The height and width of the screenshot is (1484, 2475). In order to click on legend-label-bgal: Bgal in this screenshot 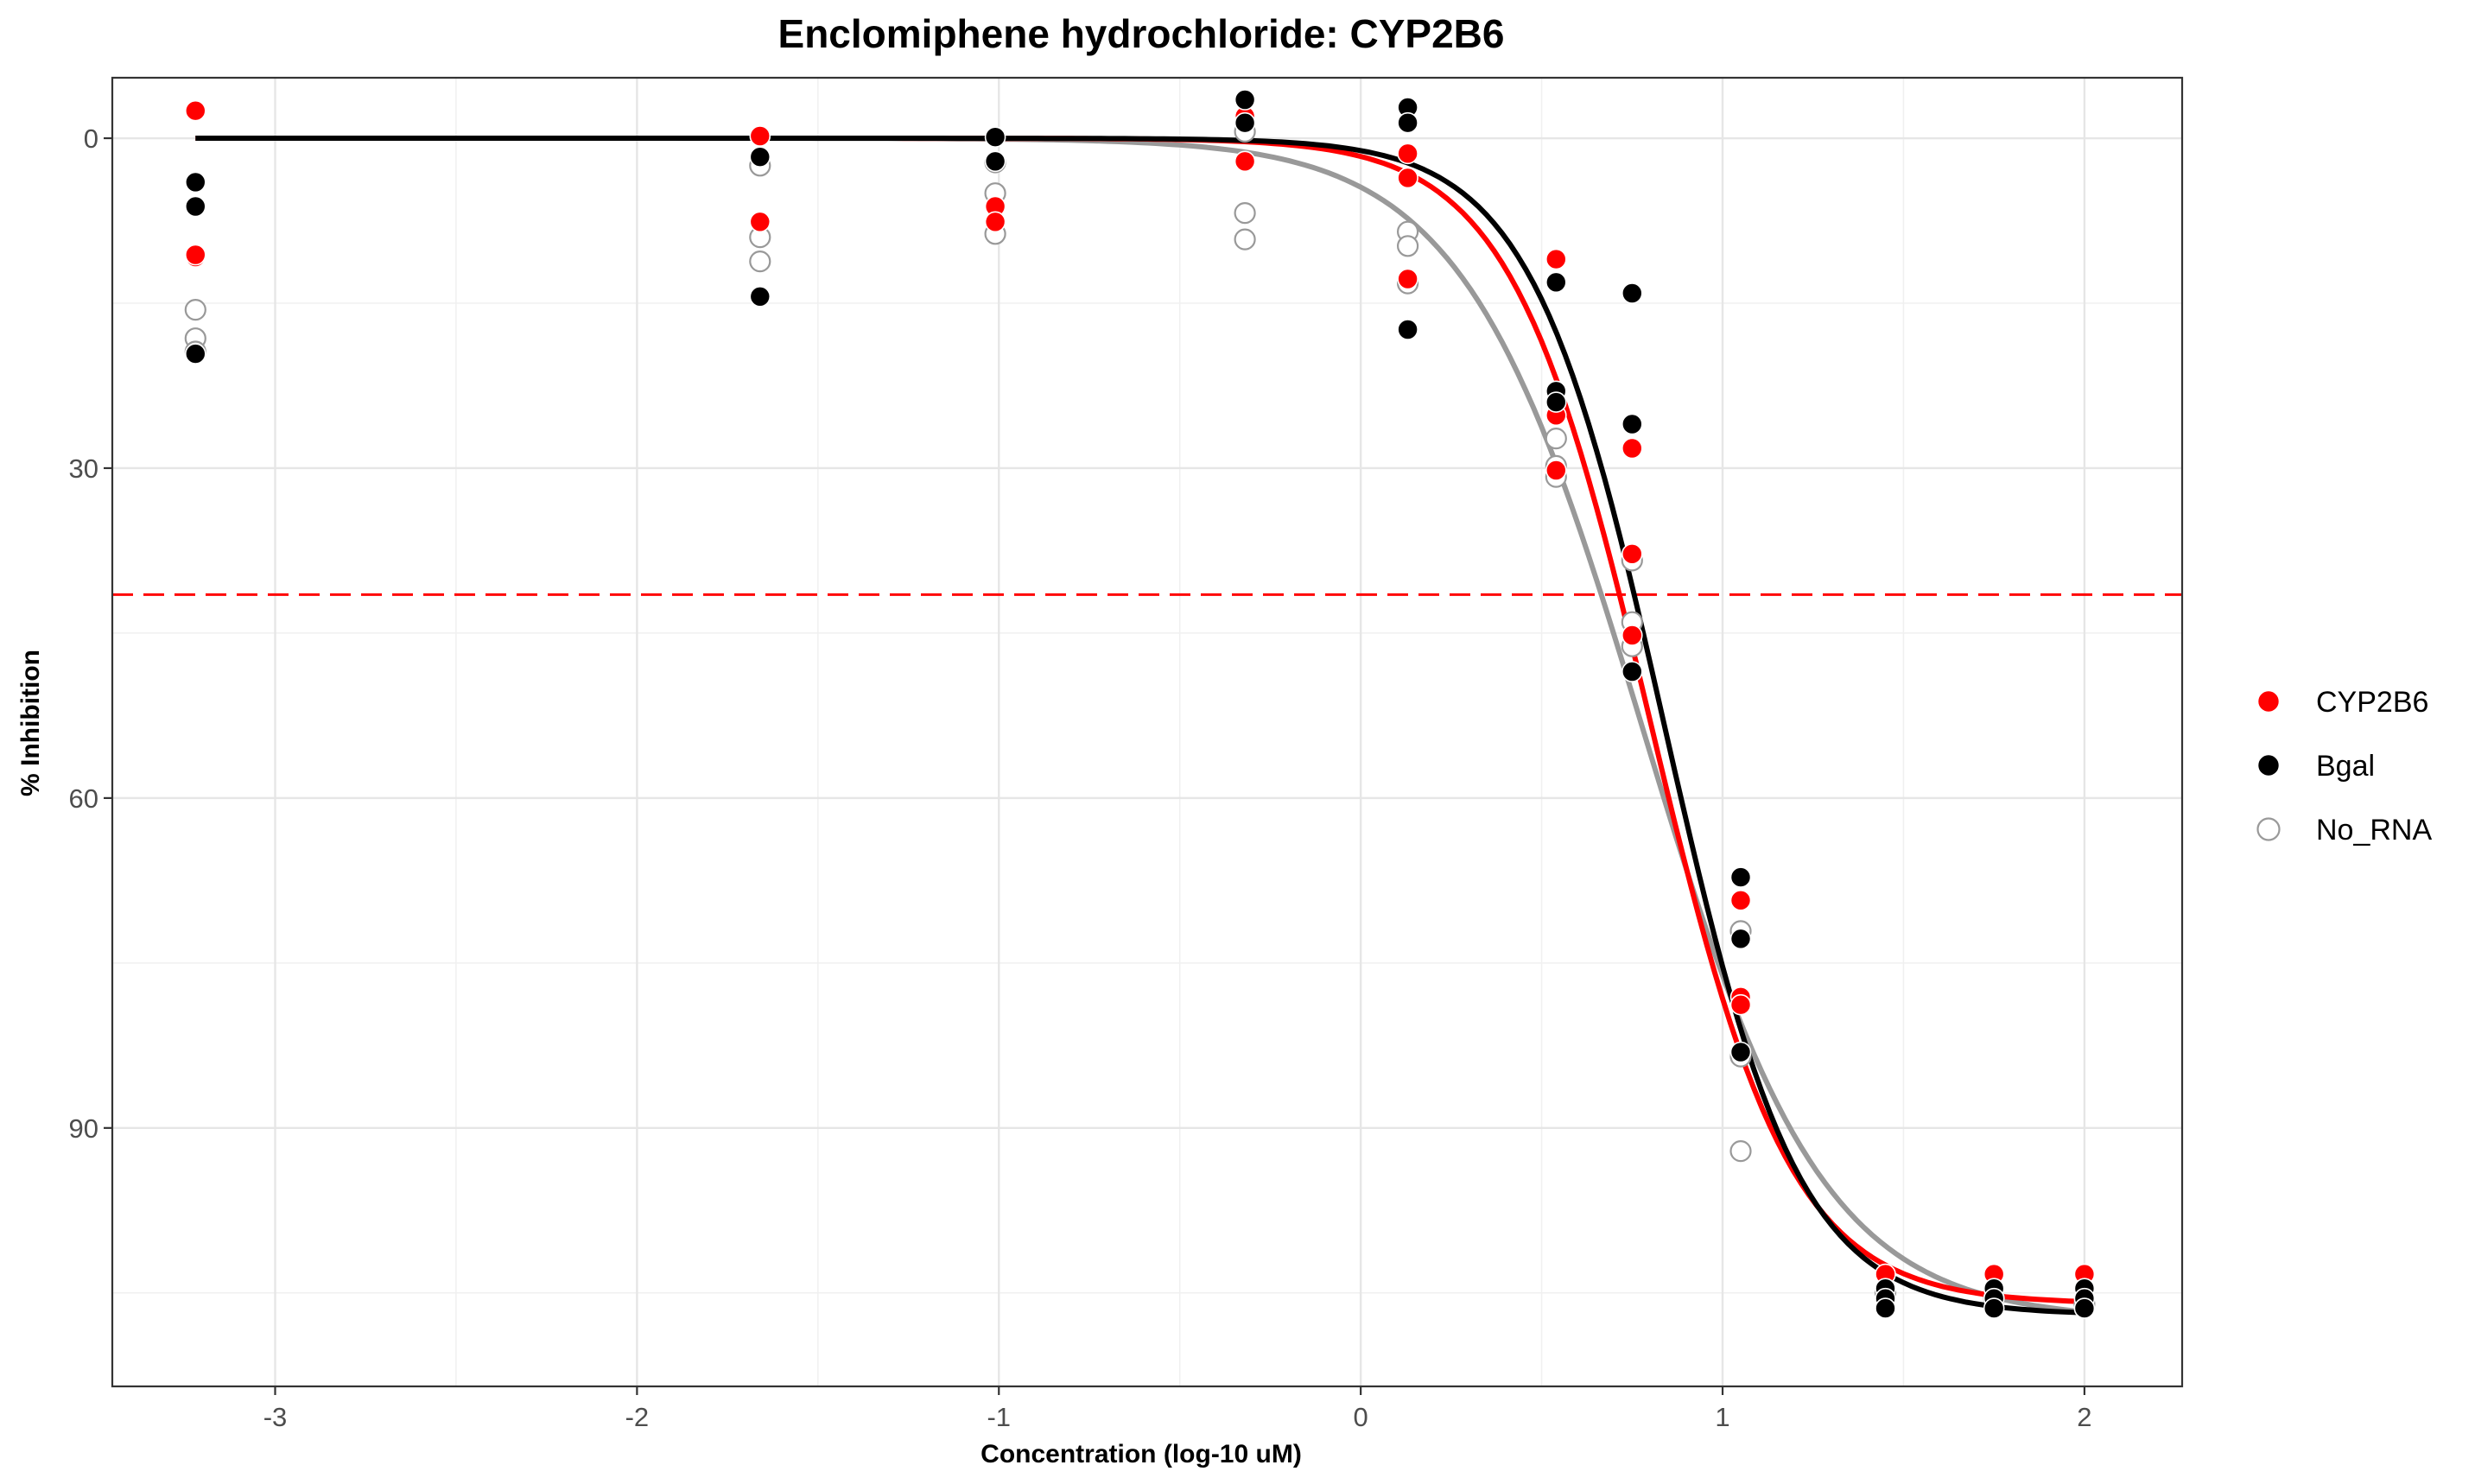, I will do `click(2345, 766)`.